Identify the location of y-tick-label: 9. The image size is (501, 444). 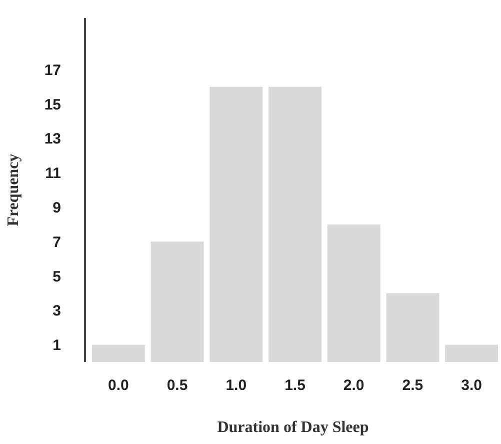
(56, 207).